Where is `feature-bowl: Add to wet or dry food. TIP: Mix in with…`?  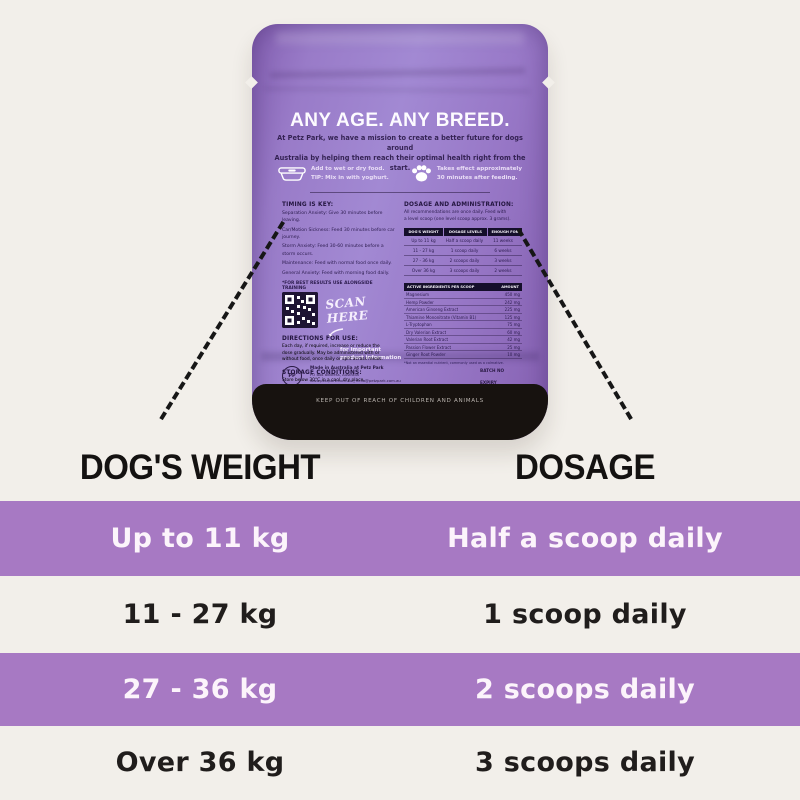 feature-bowl: Add to wet or dry food. TIP: Mix in with… is located at coordinates (333, 173).